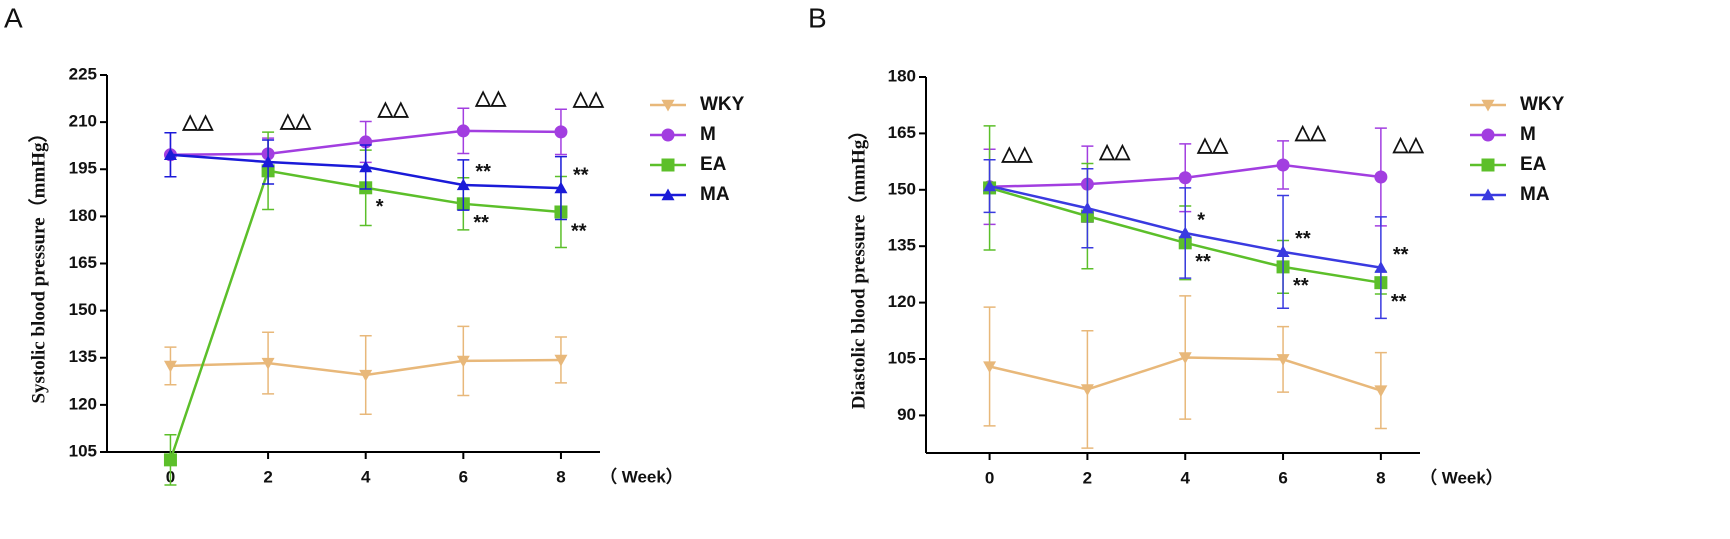  I want to click on x-tick-label: 0, so click(989, 477).